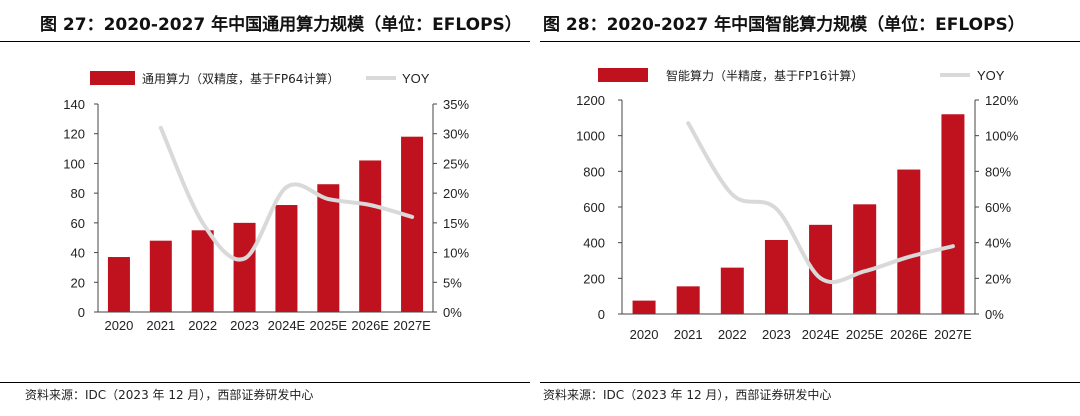 The image size is (1080, 416). Describe the element at coordinates (594, 171) in the screenshot. I see `y-tick-label: 800` at that location.